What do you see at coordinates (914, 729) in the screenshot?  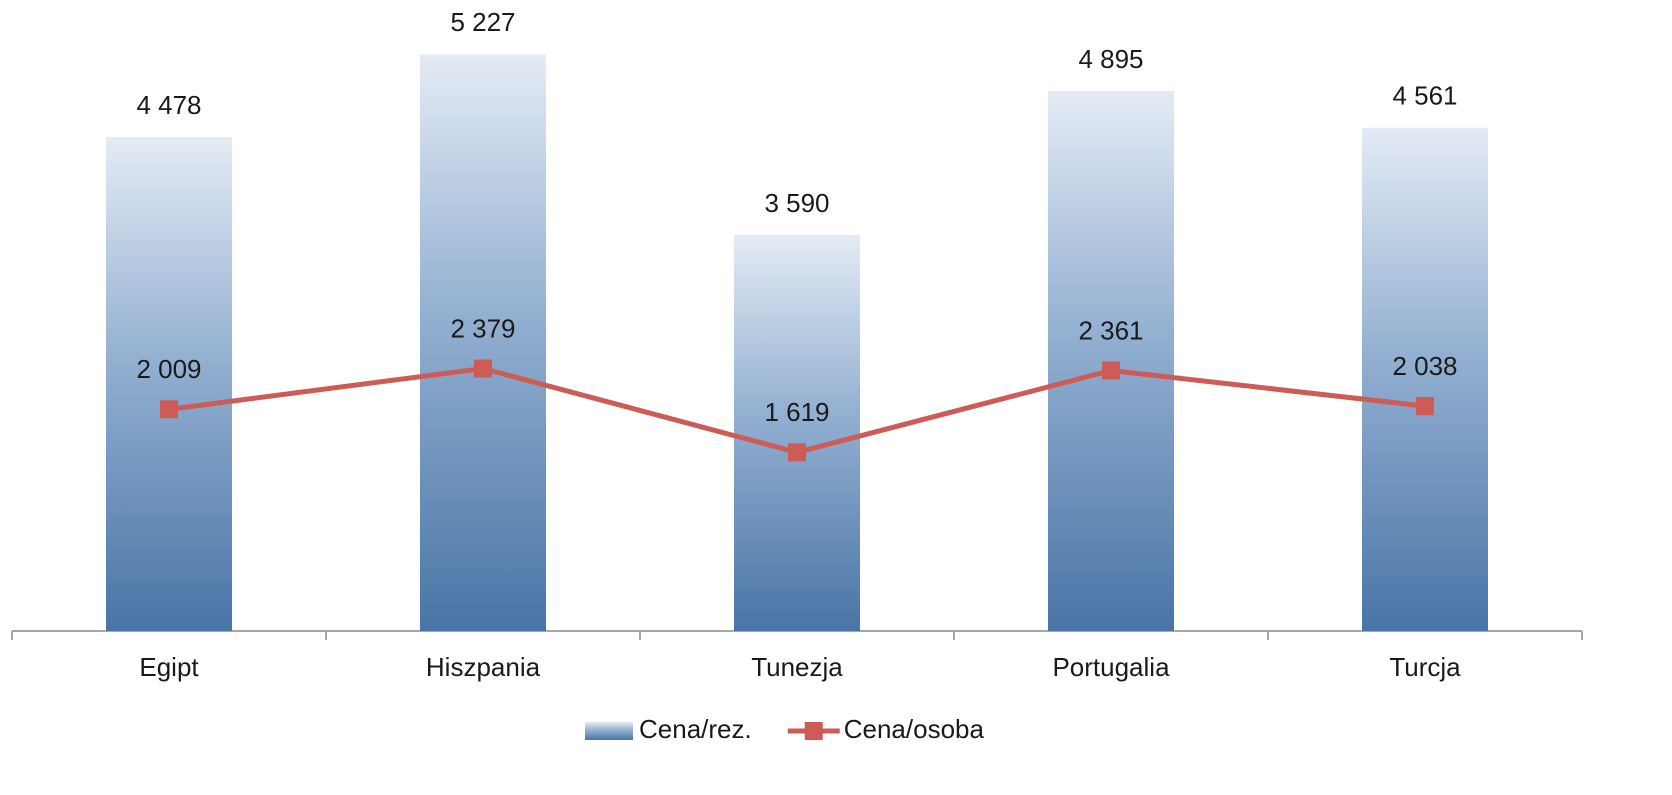 I see `legend-label: Cena/osoba` at bounding box center [914, 729].